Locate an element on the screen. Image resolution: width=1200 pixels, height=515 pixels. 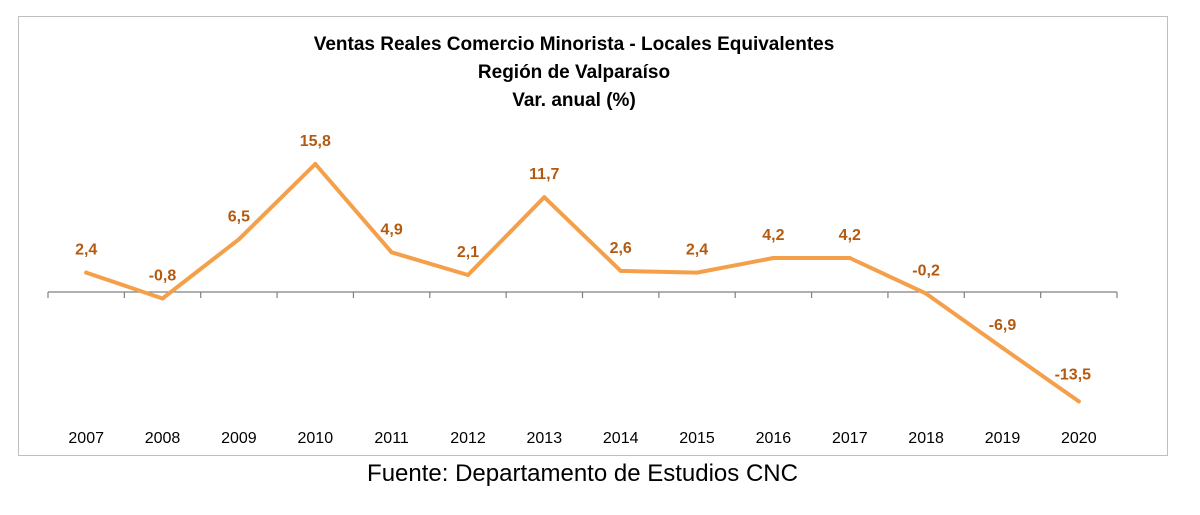
data-label-2017: 4,2 is located at coordinates (850, 235).